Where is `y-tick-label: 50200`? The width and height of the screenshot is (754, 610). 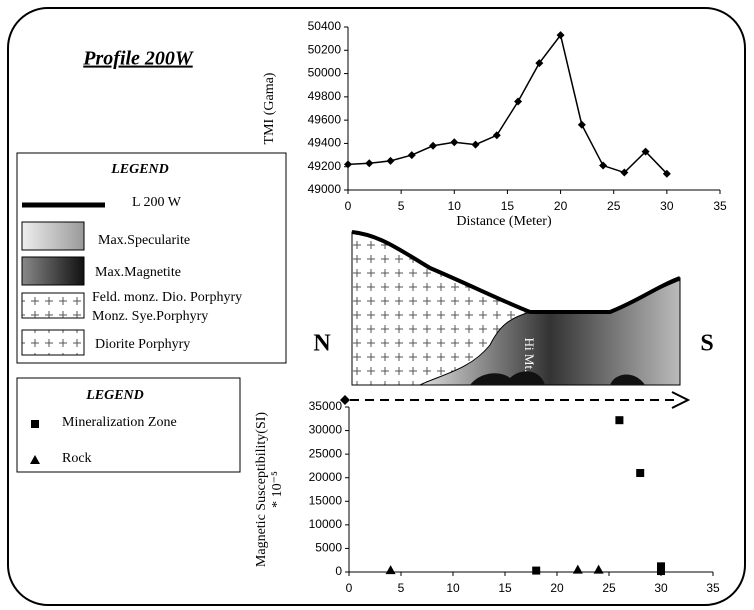
y-tick-label: 50200 is located at coordinates (325, 49).